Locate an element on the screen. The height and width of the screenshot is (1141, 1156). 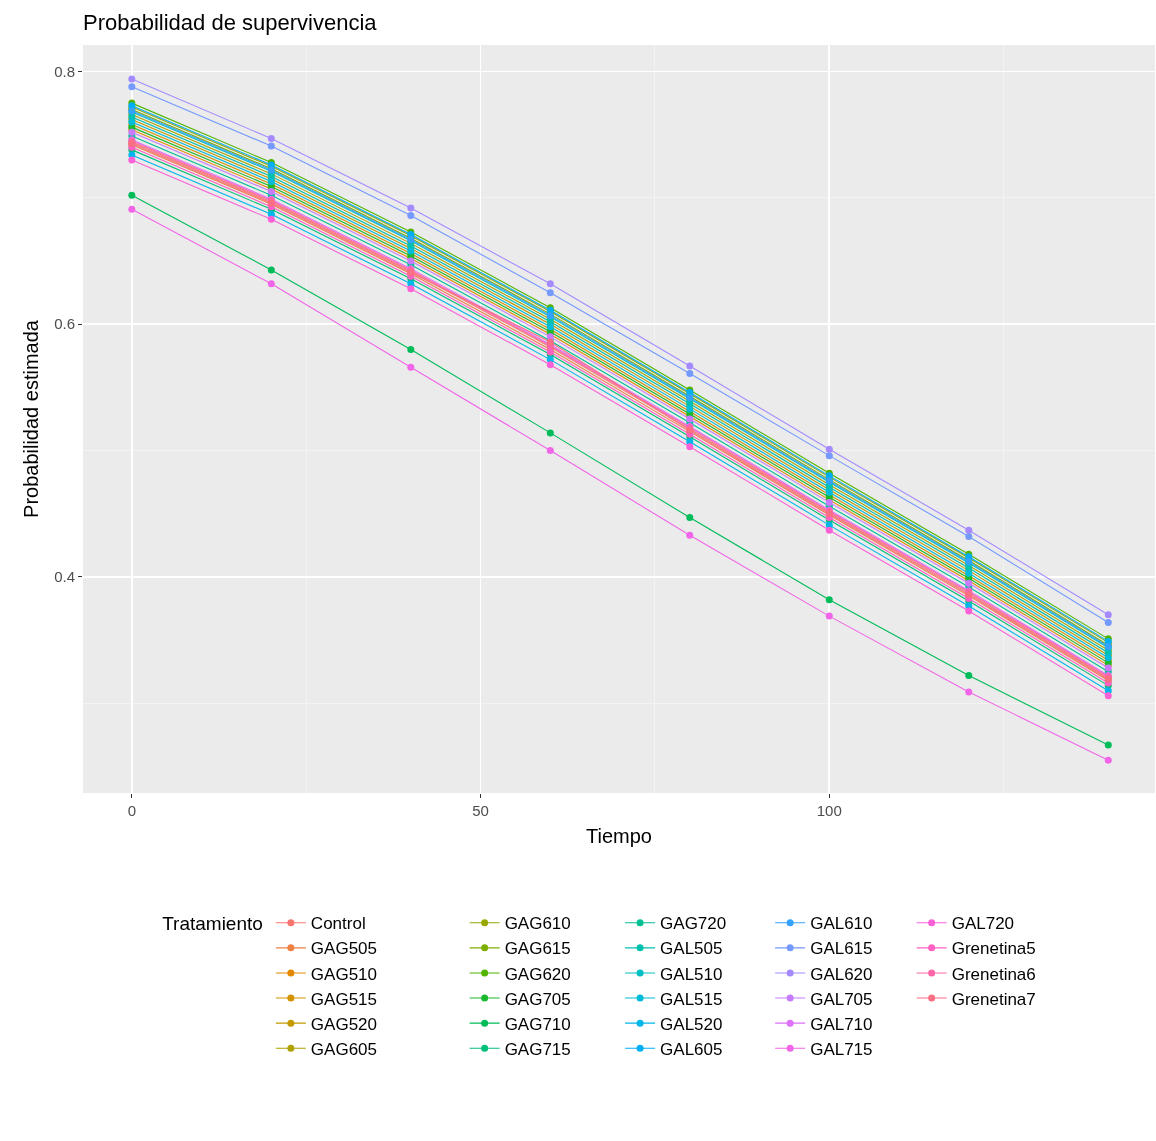
legend-label: GAG615 is located at coordinates (537, 949).